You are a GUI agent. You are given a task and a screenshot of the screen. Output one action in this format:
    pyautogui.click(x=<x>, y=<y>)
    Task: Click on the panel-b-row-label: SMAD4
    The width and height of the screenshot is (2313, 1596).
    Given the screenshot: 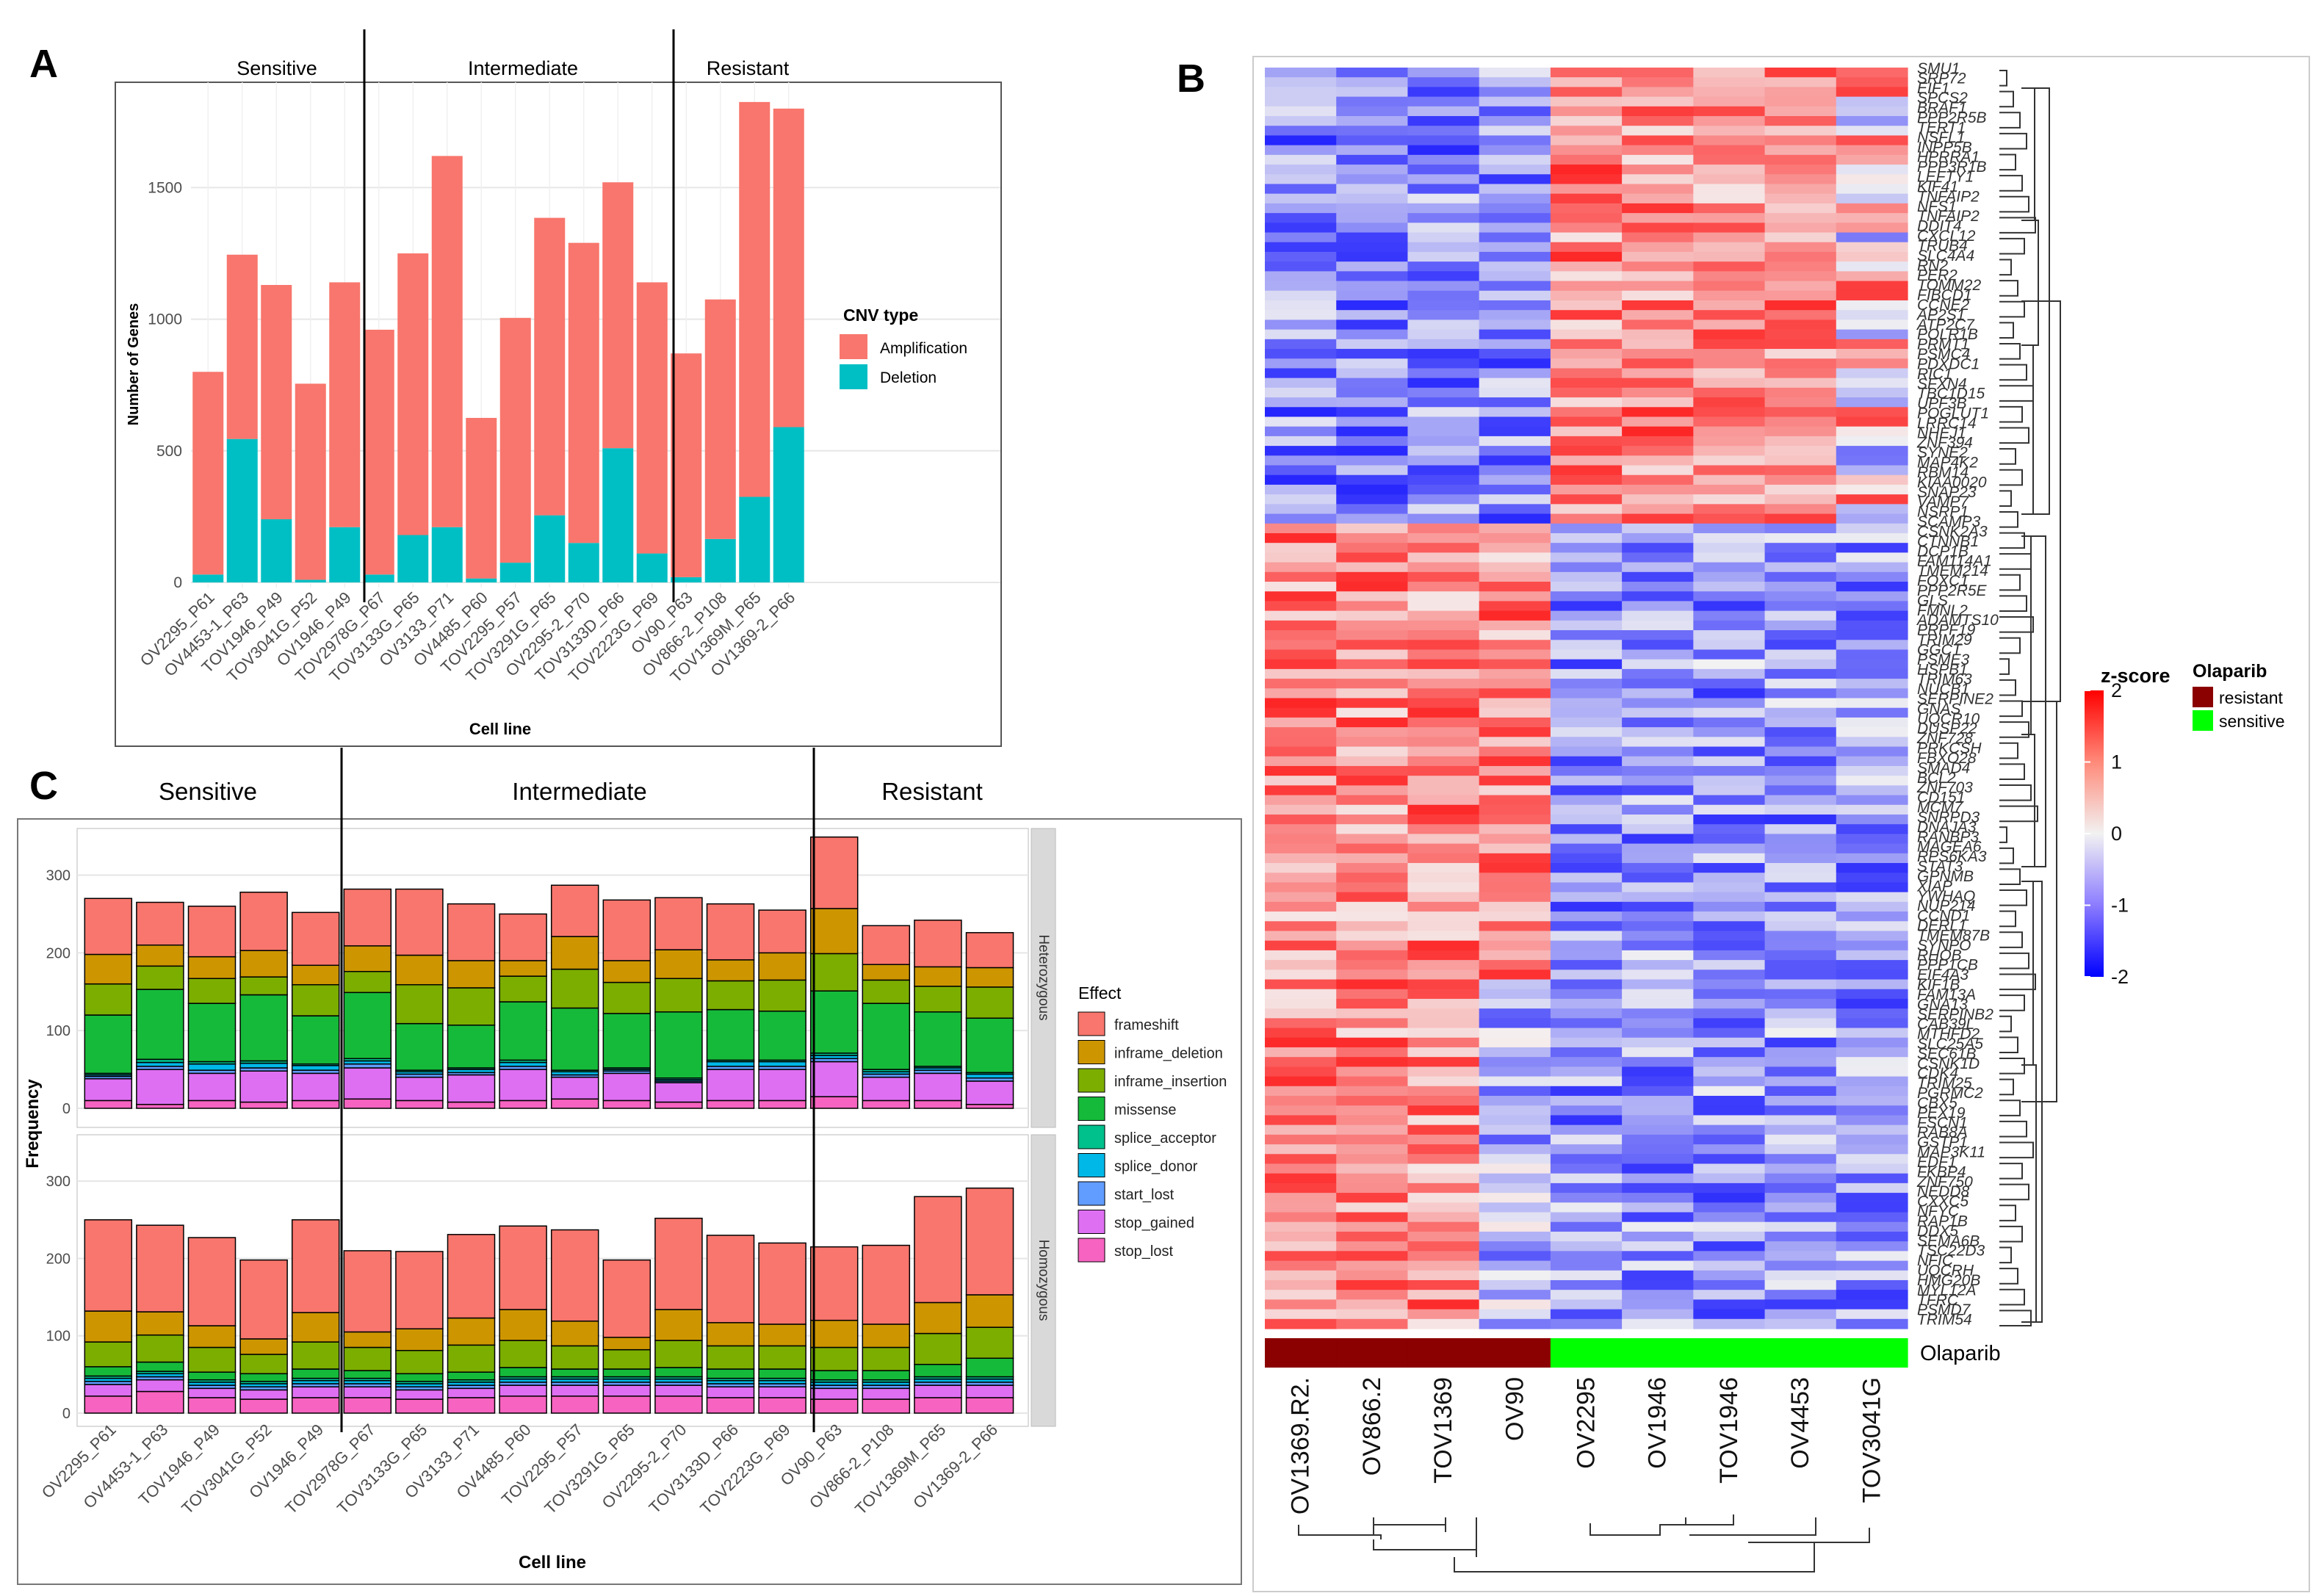 What is the action you would take?
    pyautogui.click(x=1944, y=767)
    